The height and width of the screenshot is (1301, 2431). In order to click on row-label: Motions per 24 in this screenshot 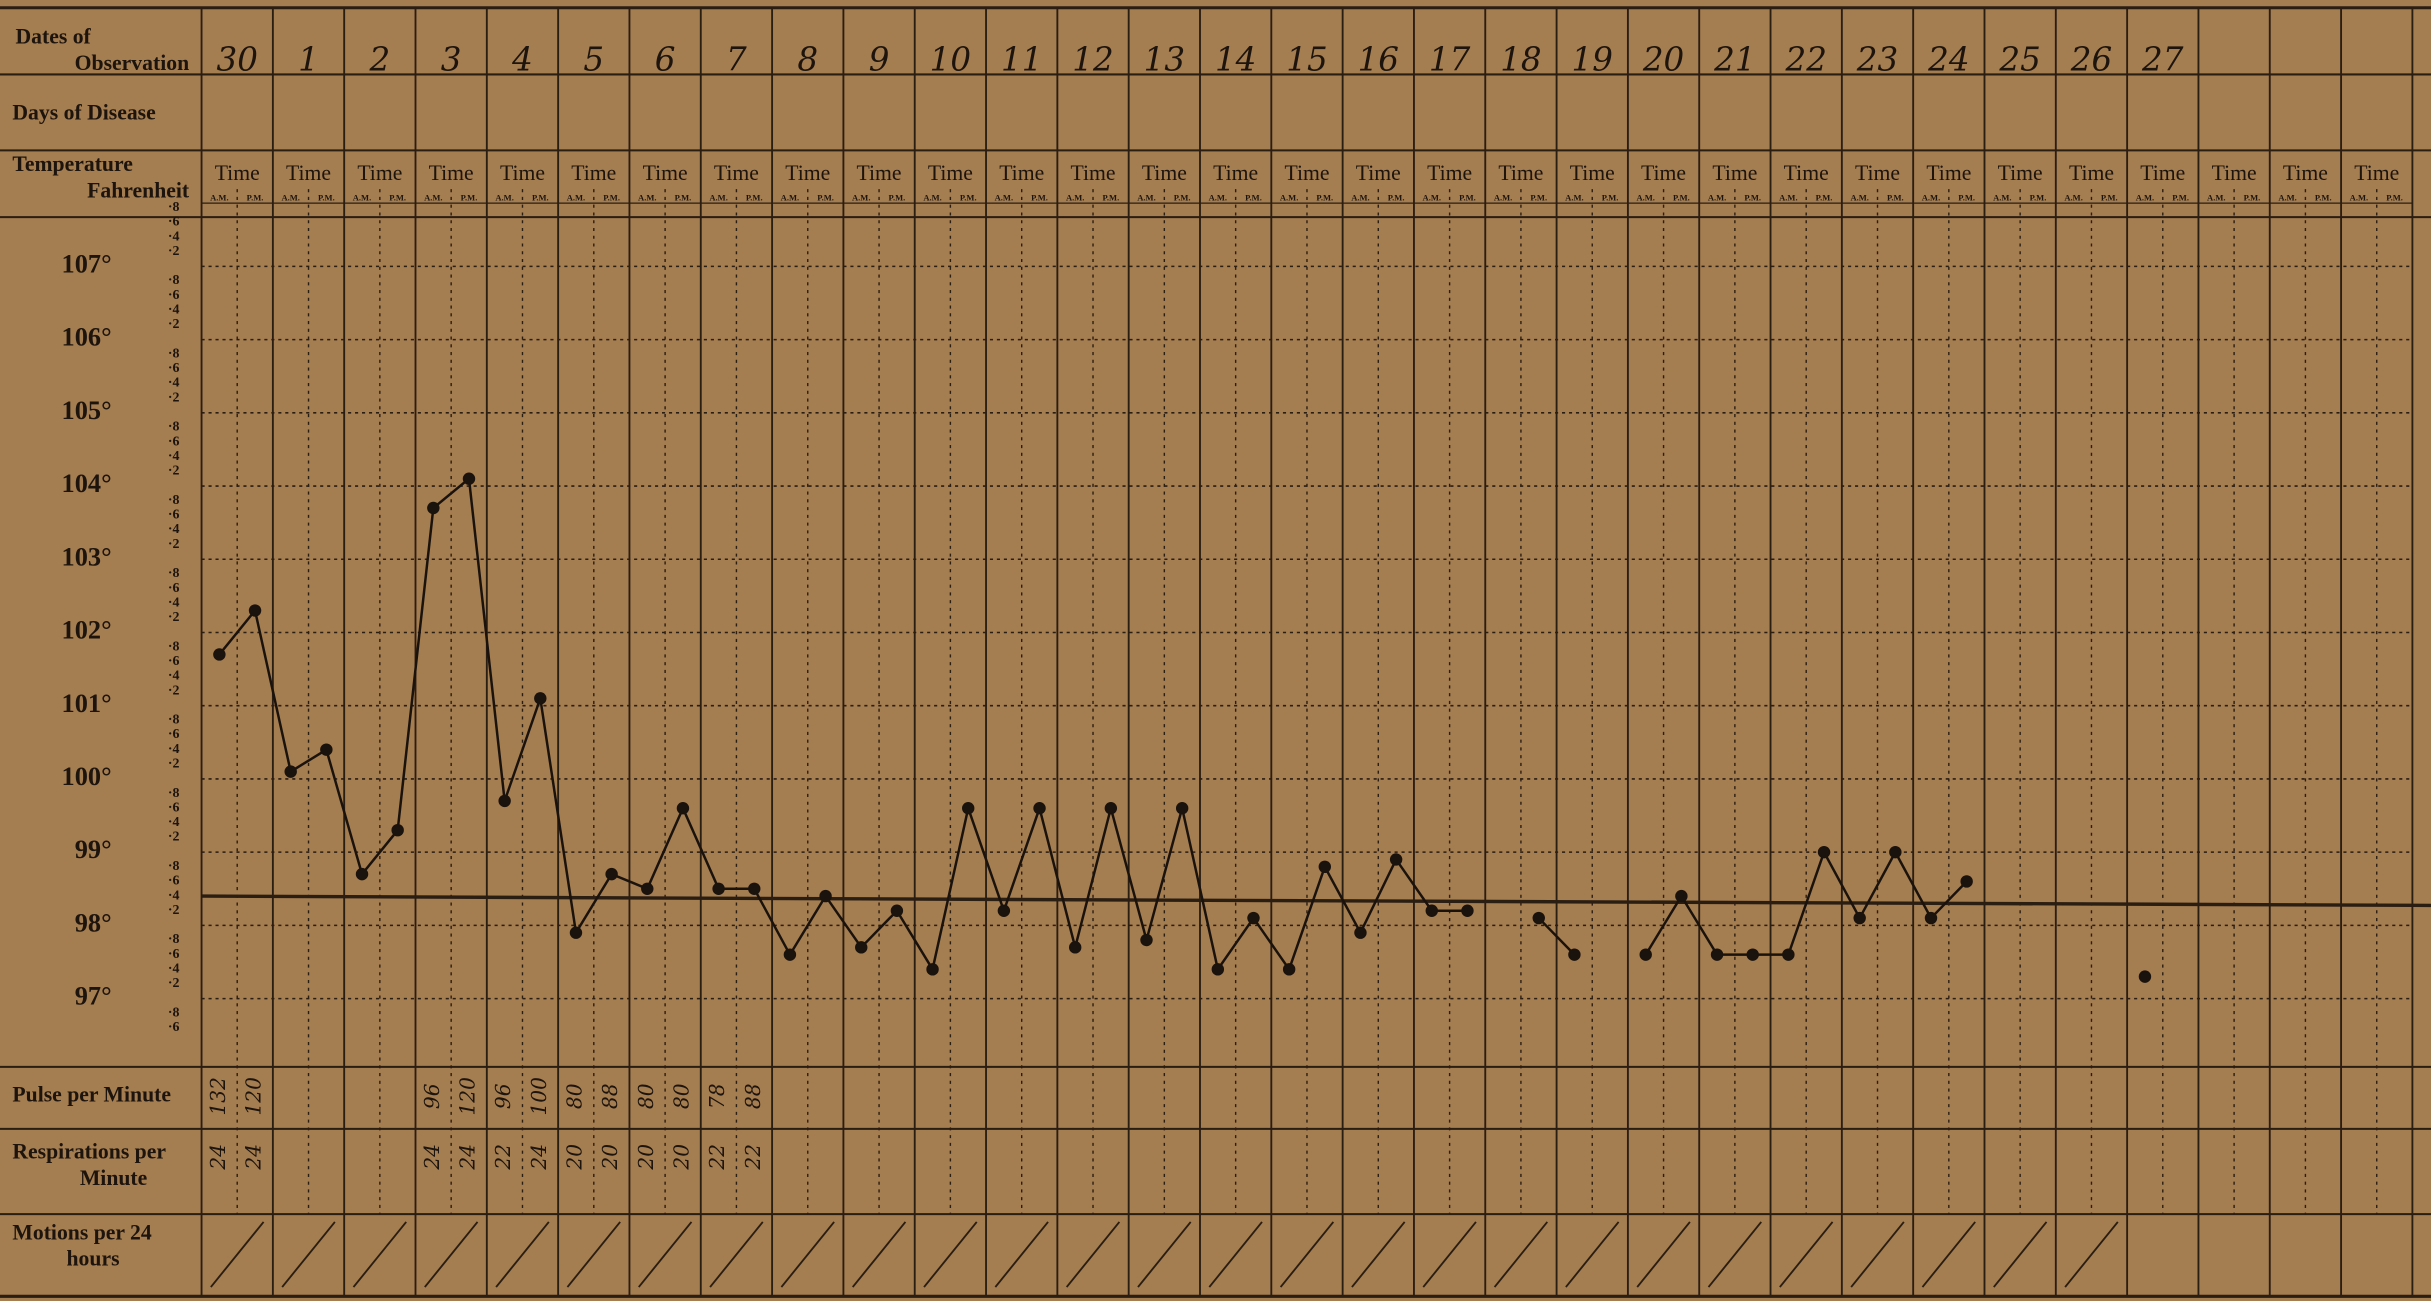, I will do `click(82, 1232)`.